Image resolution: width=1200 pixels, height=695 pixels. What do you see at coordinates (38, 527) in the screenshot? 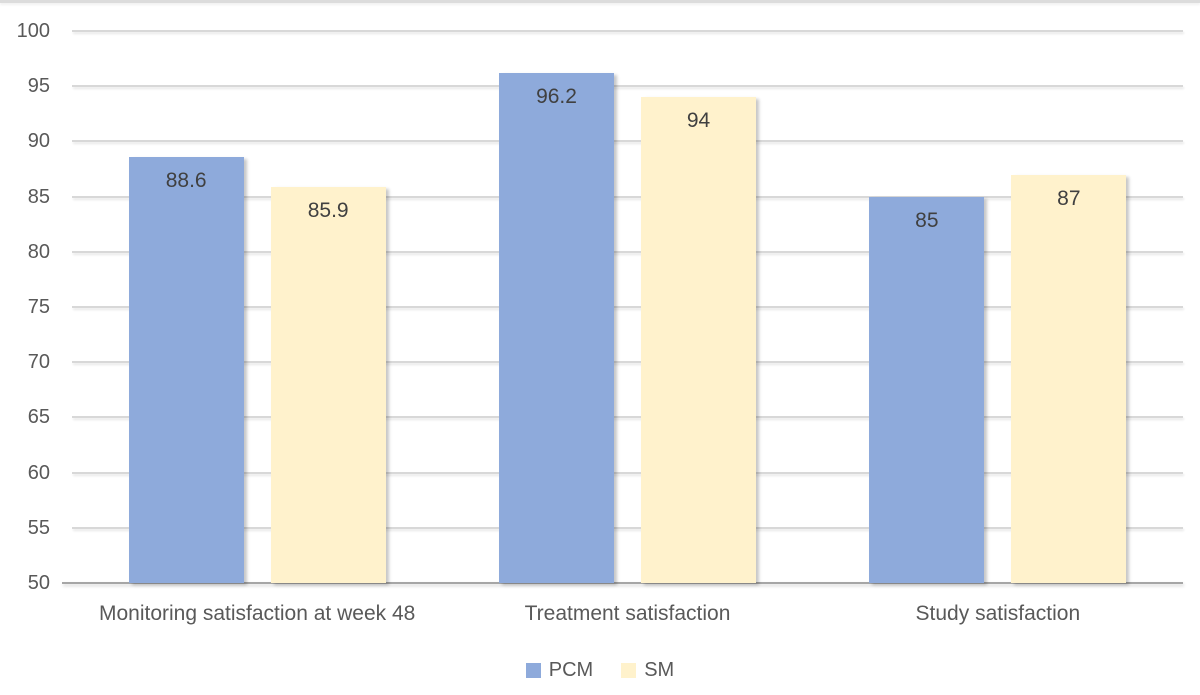
I see `y-tick-label: 55` at bounding box center [38, 527].